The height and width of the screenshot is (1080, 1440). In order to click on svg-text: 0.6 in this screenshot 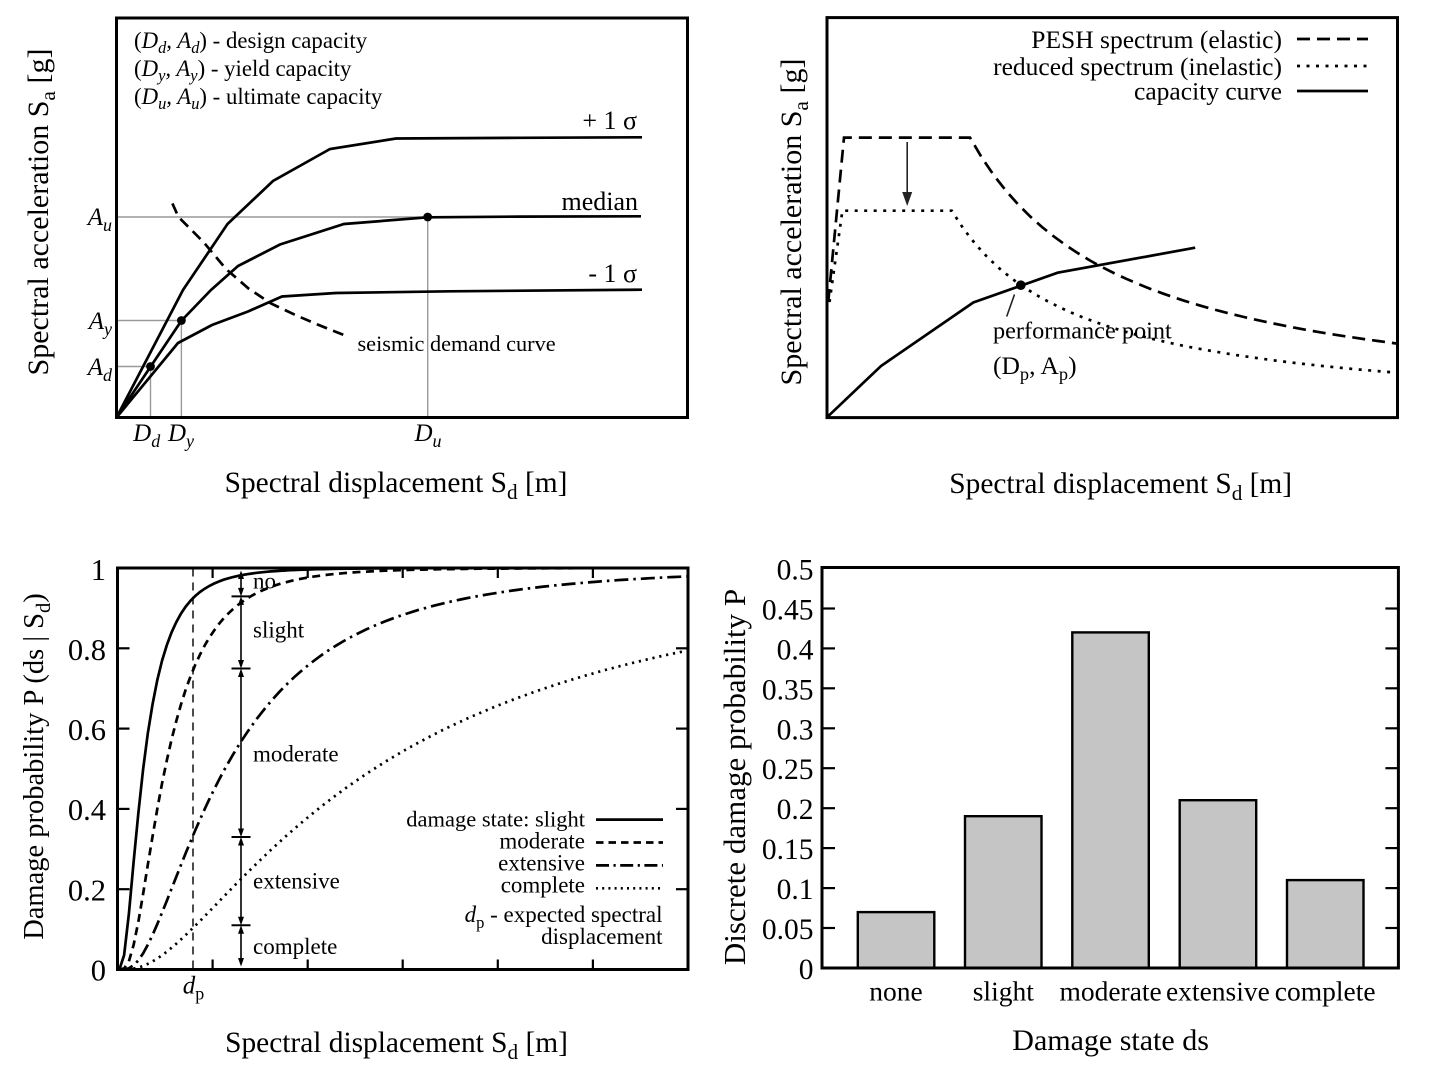, I will do `click(87, 730)`.